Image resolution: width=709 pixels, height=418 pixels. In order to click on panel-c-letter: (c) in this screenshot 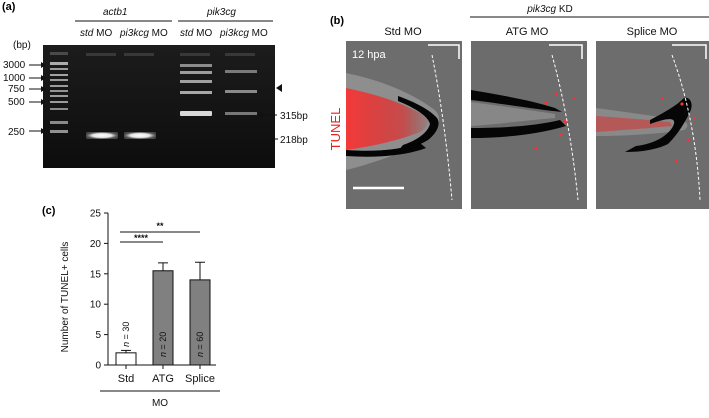, I will do `click(49, 211)`.